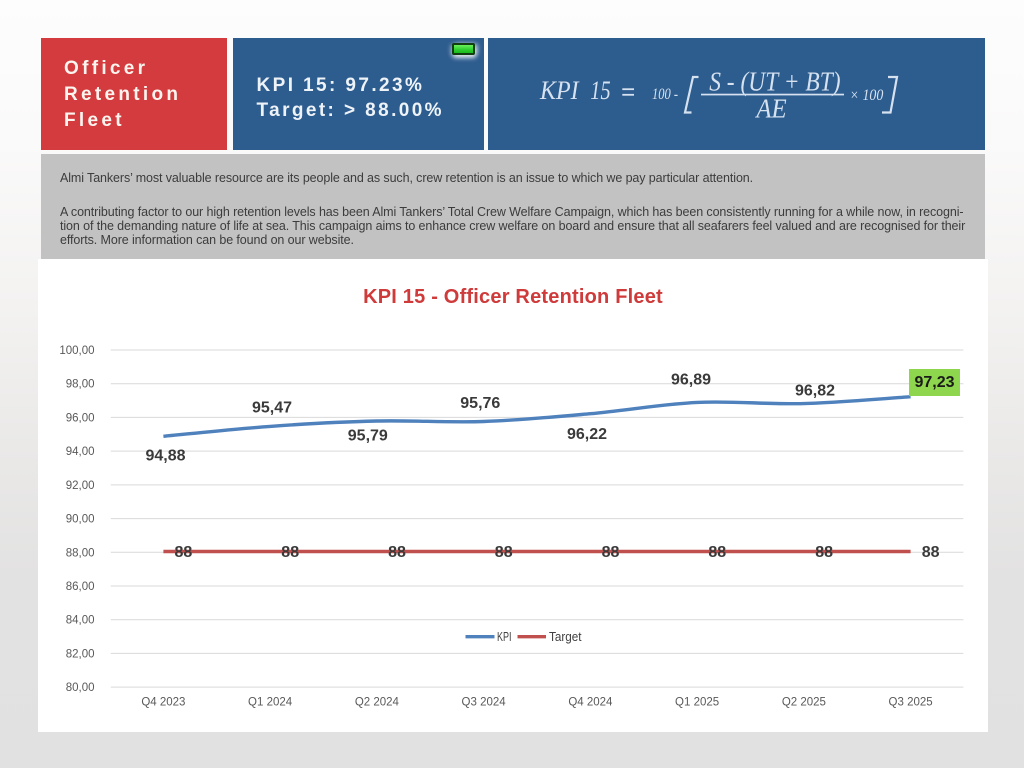  Describe the element at coordinates (272, 408) in the screenshot. I see `svg-text: 95,47` at that location.